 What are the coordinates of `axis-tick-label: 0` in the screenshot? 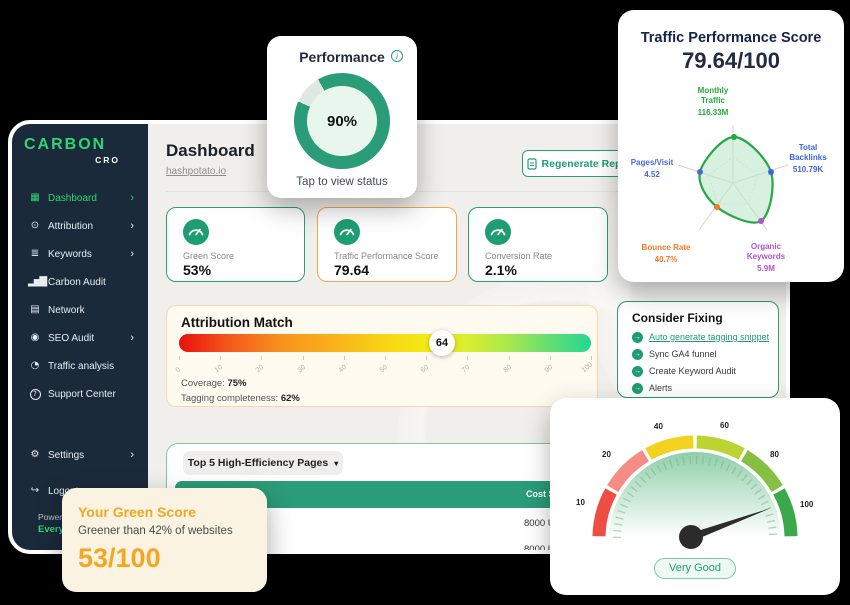 It's located at (178, 370).